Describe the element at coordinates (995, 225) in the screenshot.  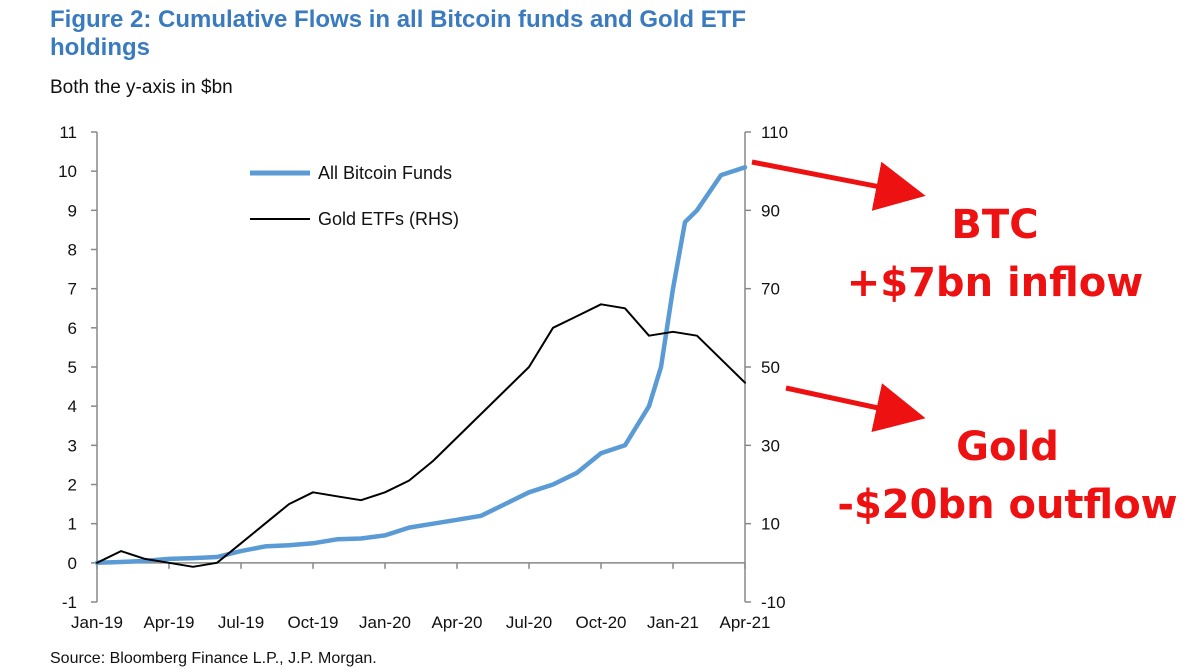
I see `btc-annotation-title: BTC` at that location.